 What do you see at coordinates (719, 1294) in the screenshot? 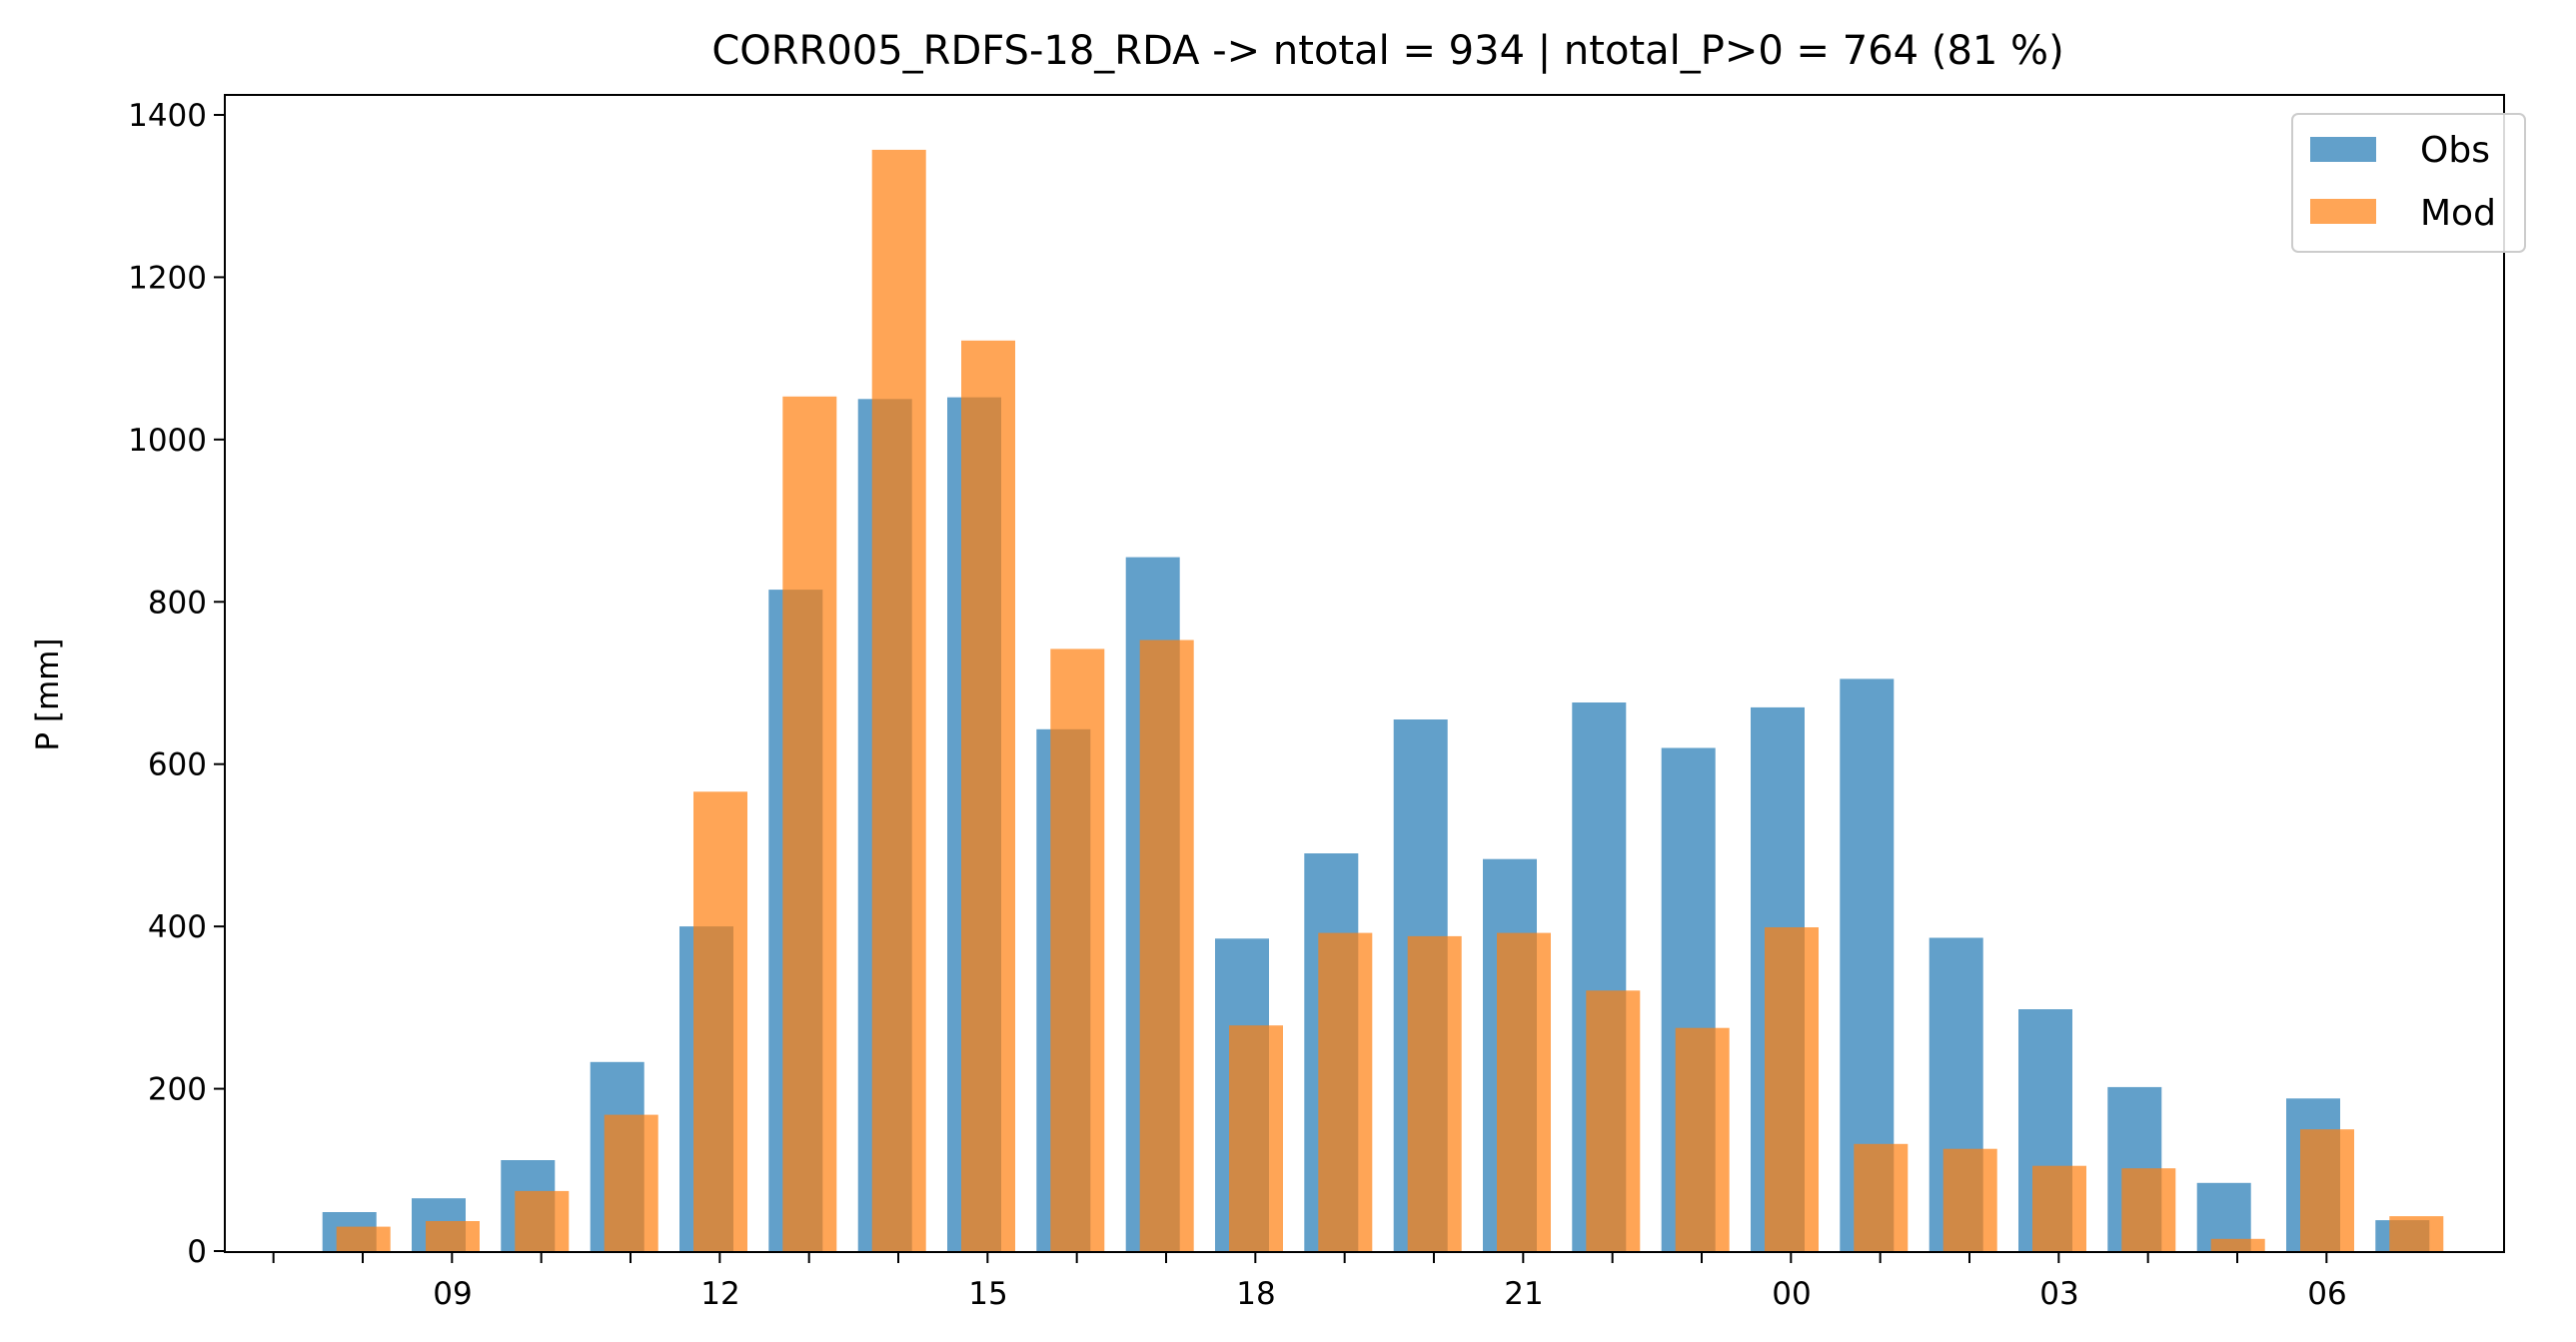
I see `x-tick-label: 12` at bounding box center [719, 1294].